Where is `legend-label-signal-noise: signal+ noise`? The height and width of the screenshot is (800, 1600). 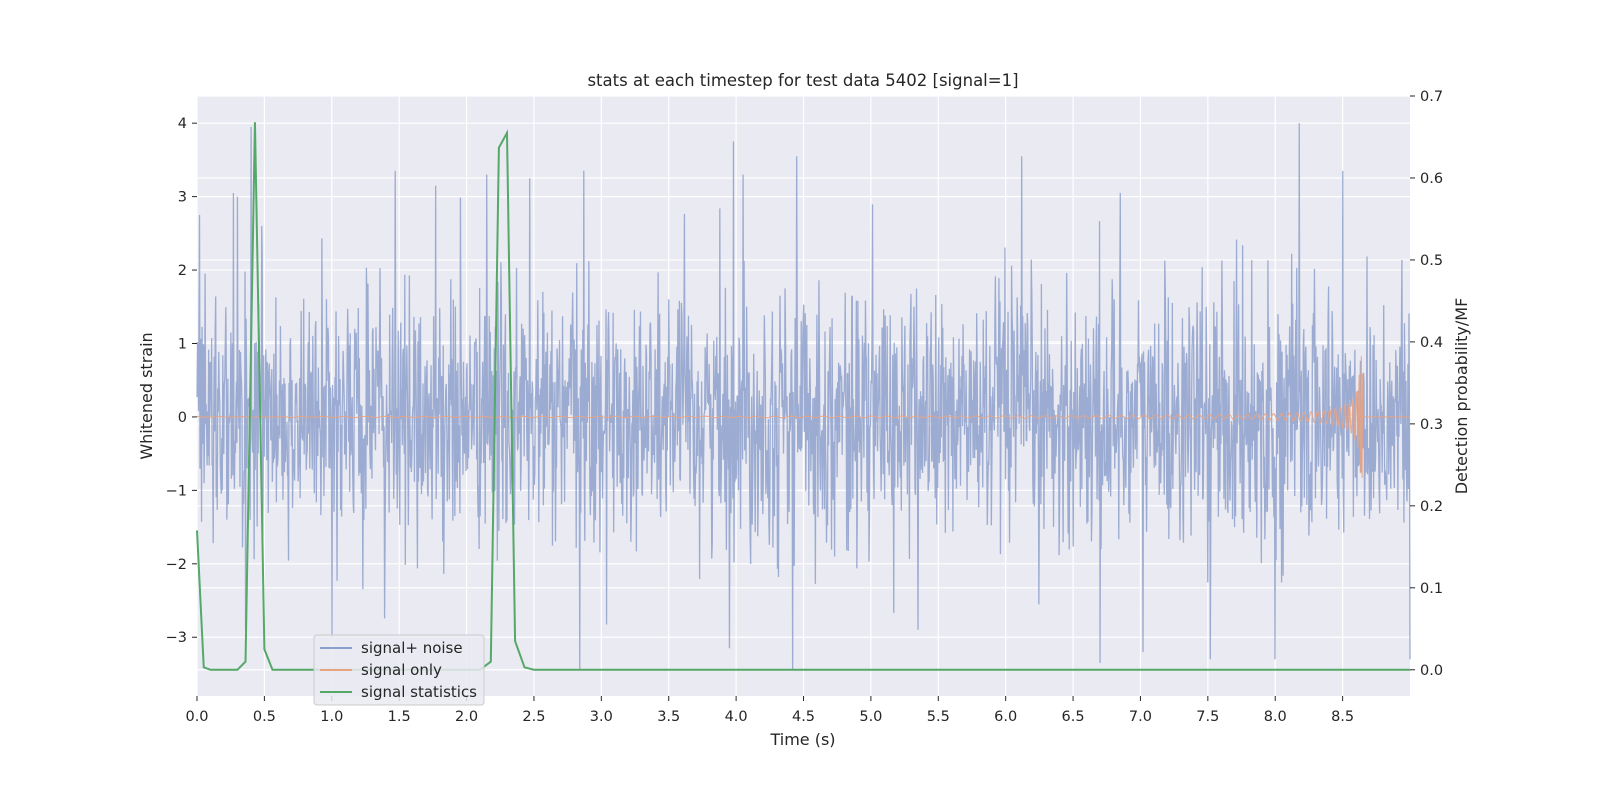
legend-label-signal-noise: signal+ noise is located at coordinates (412, 648).